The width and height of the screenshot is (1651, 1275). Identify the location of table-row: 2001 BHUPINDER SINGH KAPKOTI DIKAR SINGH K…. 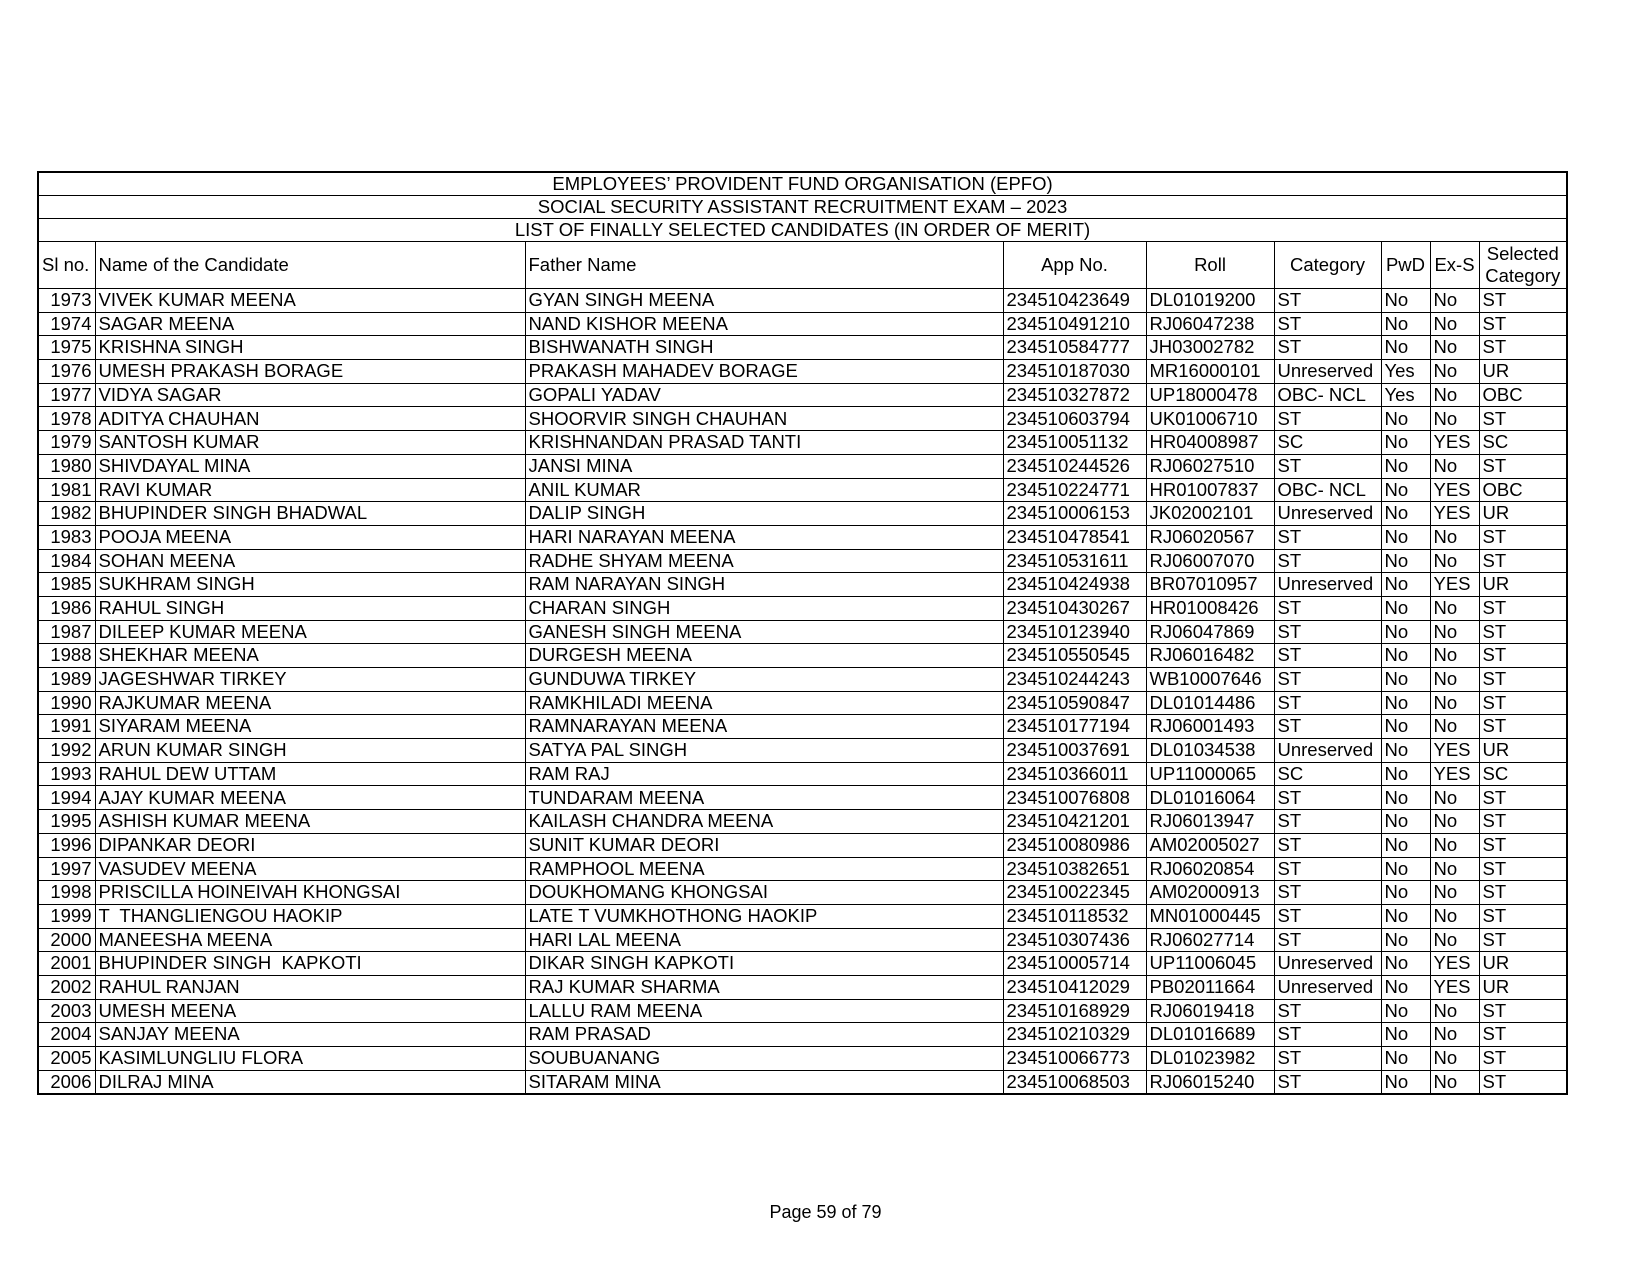
(802, 963).